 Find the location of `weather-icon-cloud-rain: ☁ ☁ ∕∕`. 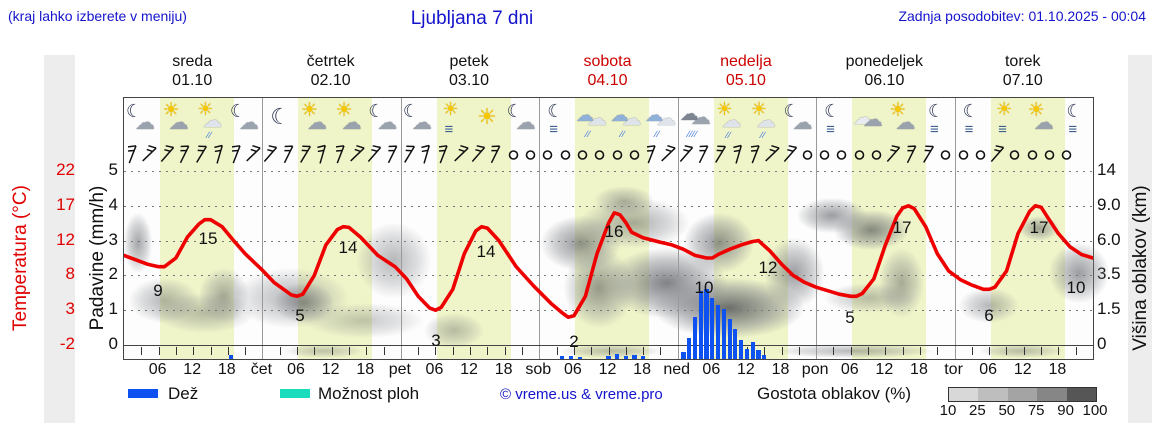

weather-icon-cloud-rain: ☁ ☁ ∕∕ is located at coordinates (660, 121).